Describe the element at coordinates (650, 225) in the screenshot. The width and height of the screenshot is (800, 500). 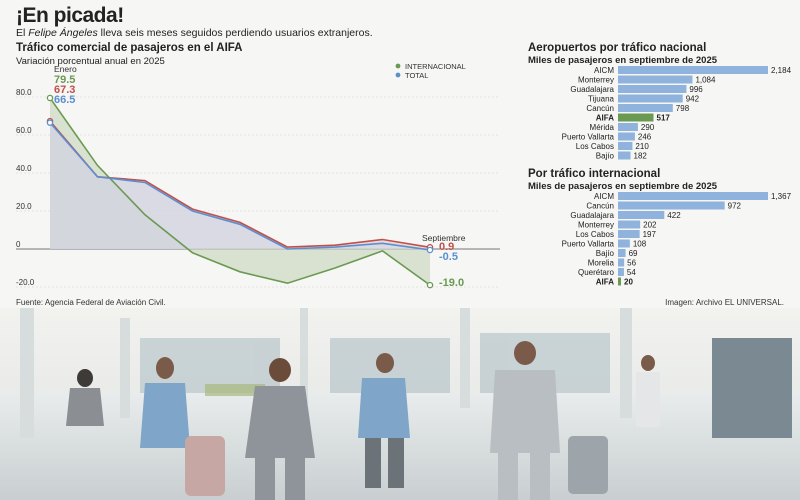
I see `bar-value-label: 202` at that location.